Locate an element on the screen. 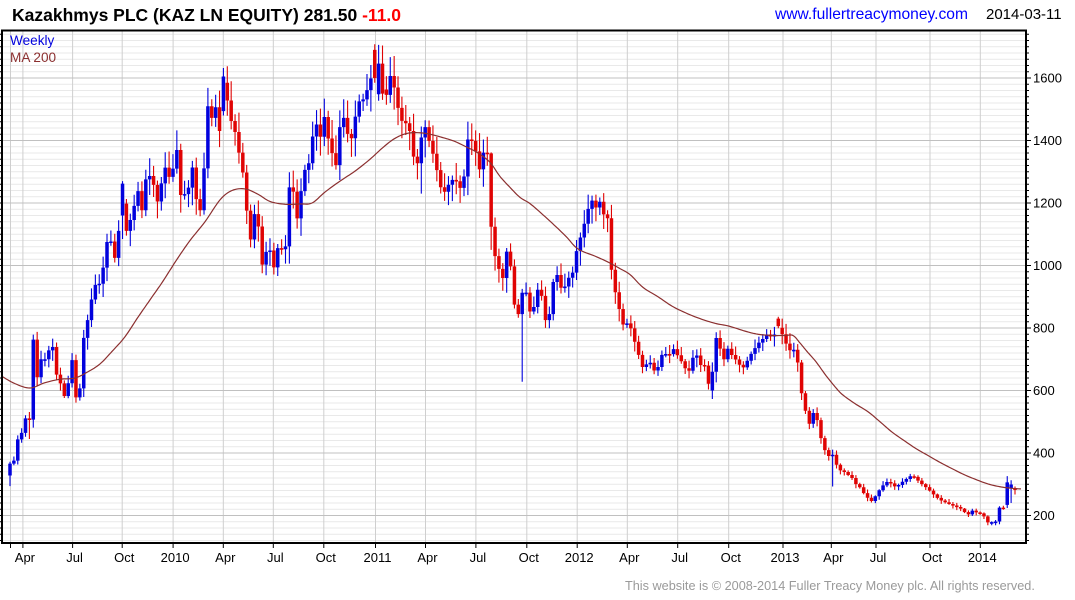 The width and height of the screenshot is (1075, 600). svg-text: Weekly is located at coordinates (32, 40).